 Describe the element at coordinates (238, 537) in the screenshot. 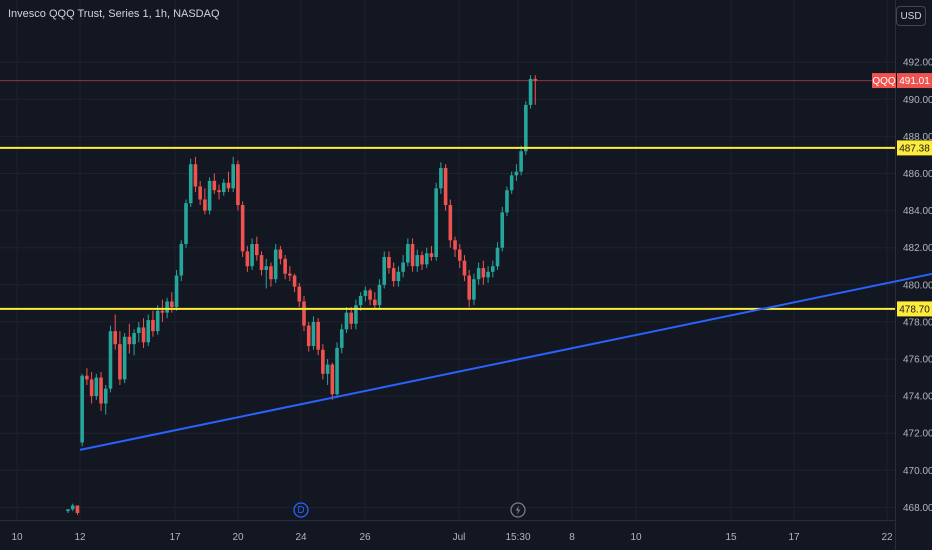

I see `x-tick-label: 20` at that location.